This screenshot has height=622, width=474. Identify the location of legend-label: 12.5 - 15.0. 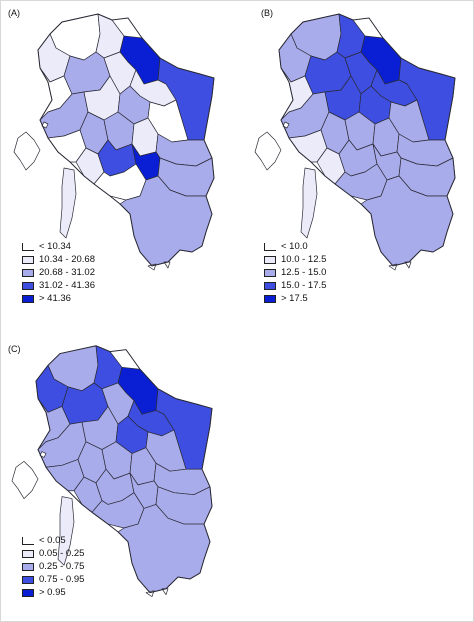
(304, 272).